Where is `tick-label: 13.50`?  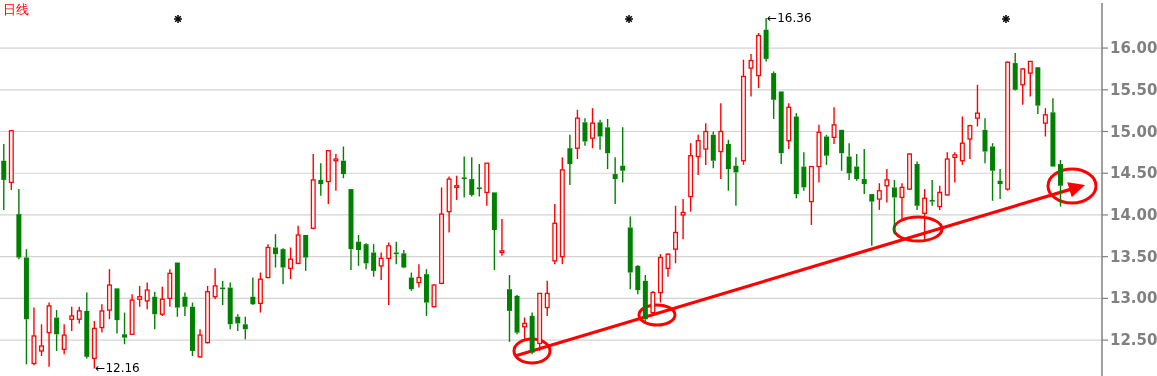
tick-label: 13.50 is located at coordinates (1133, 256).